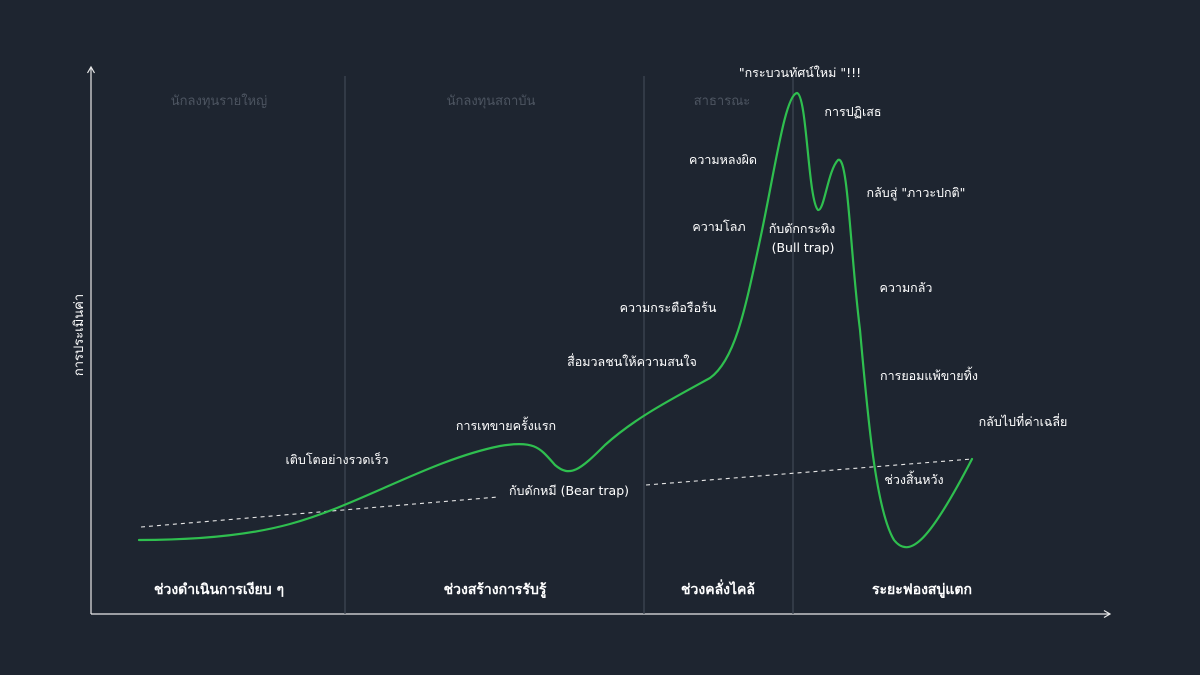 Image resolution: width=1200 pixels, height=675 pixels. I want to click on annotation-greed: ความโลภ, so click(718, 226).